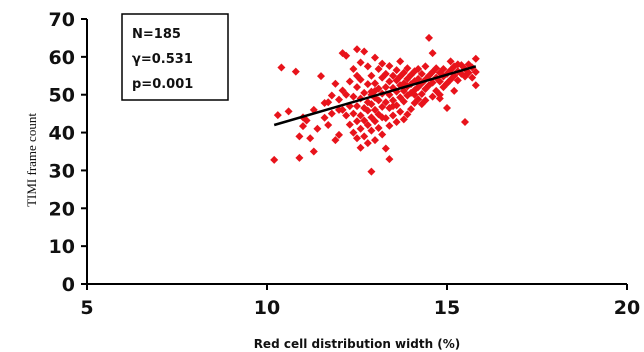 The width and height of the screenshot is (644, 352). Describe the element at coordinates (62, 96) in the screenshot. I see `y-tick-label: 50` at that location.